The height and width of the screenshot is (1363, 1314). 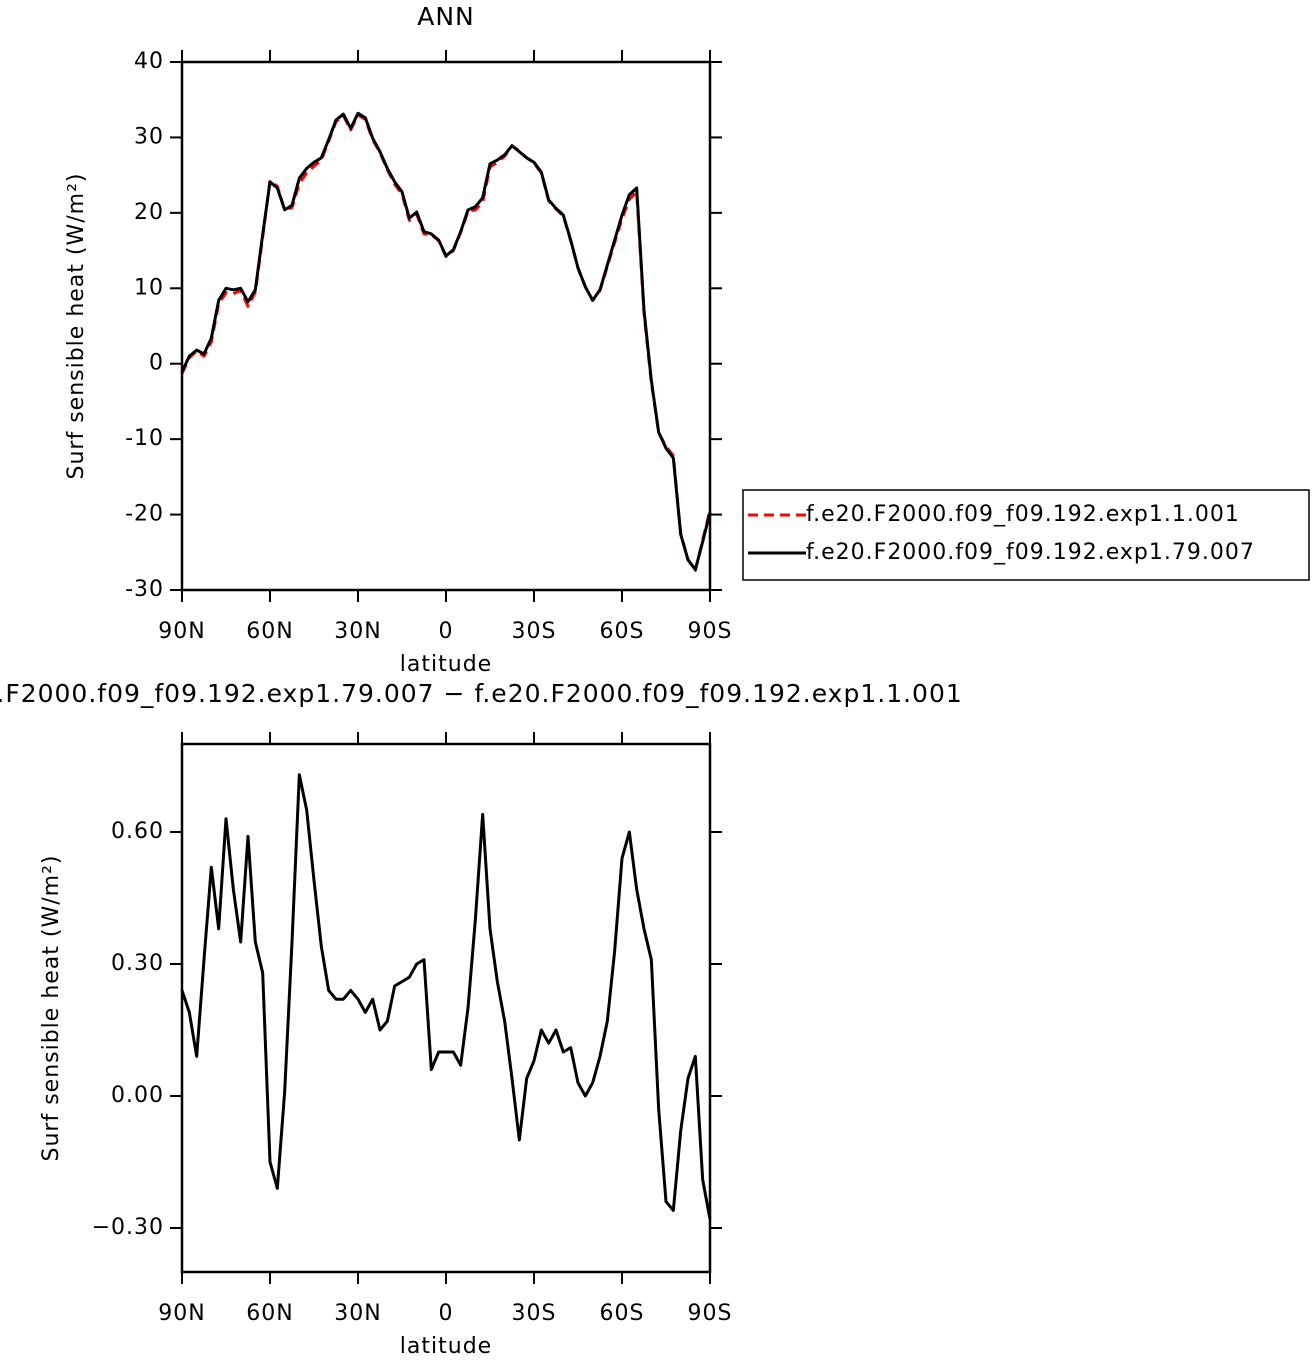 What do you see at coordinates (446, 16) in the screenshot?
I see `chart-title: ANN` at bounding box center [446, 16].